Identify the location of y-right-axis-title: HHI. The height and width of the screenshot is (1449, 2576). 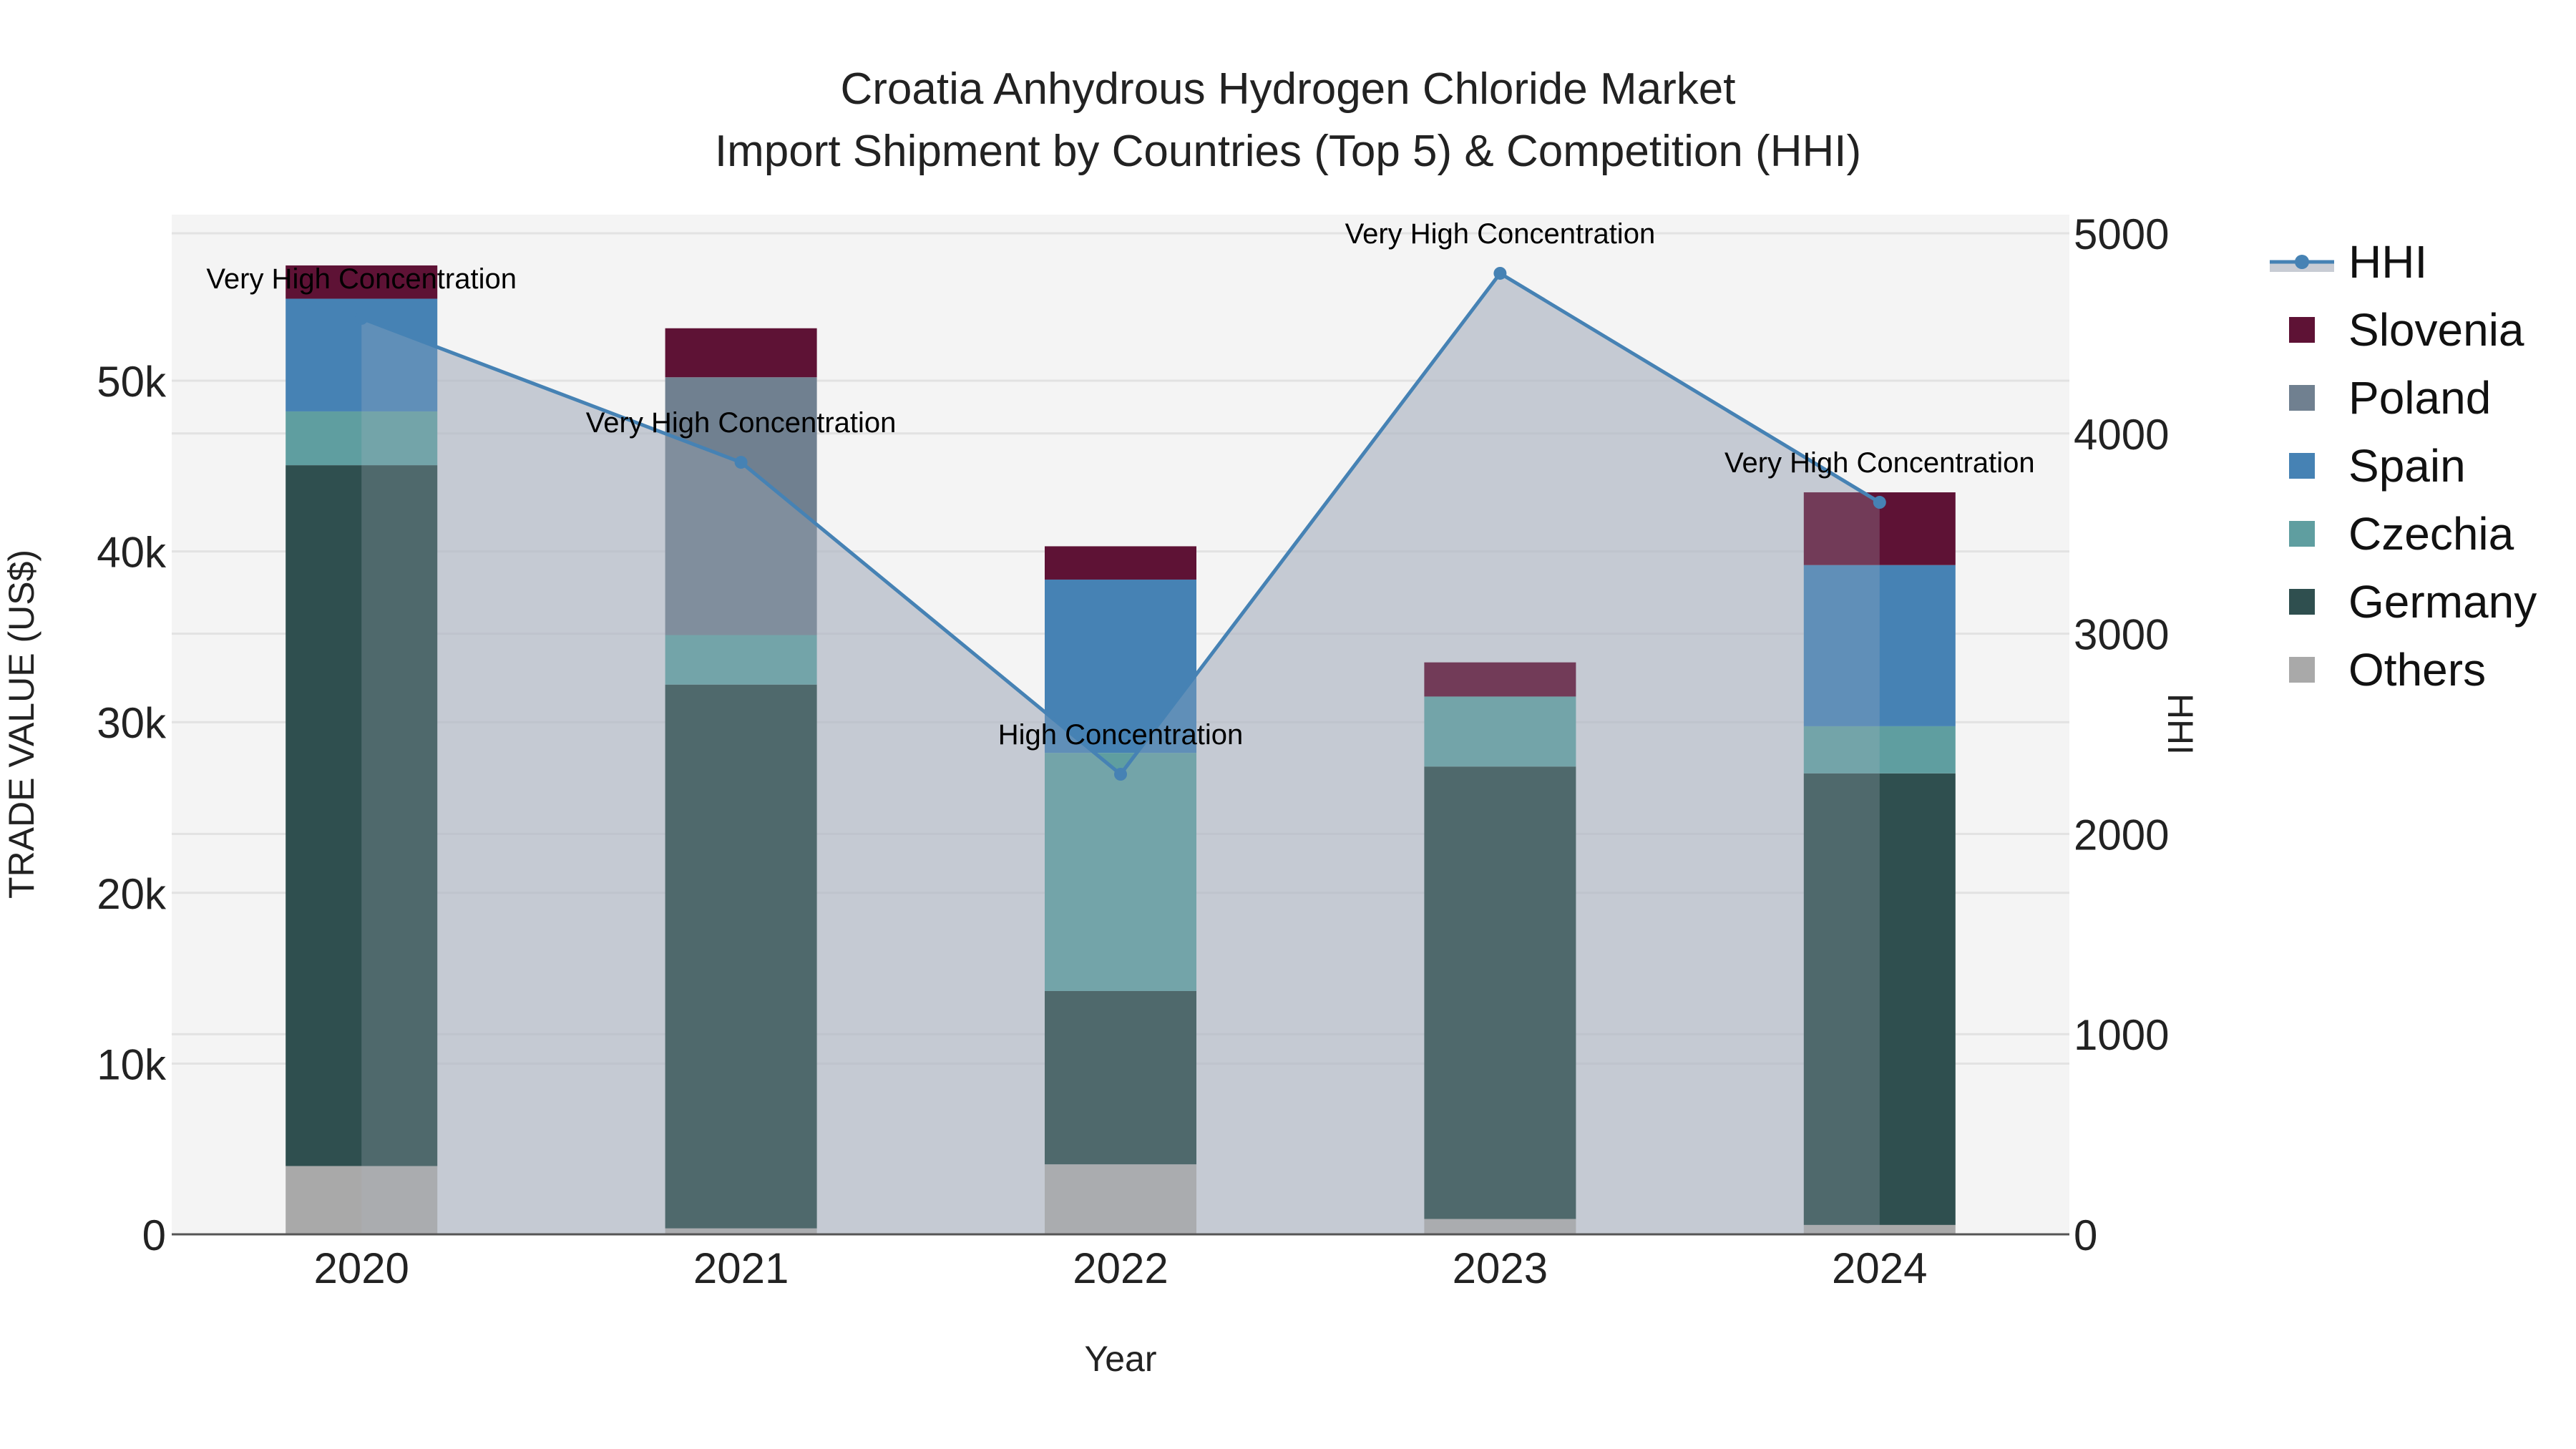
(2180, 724).